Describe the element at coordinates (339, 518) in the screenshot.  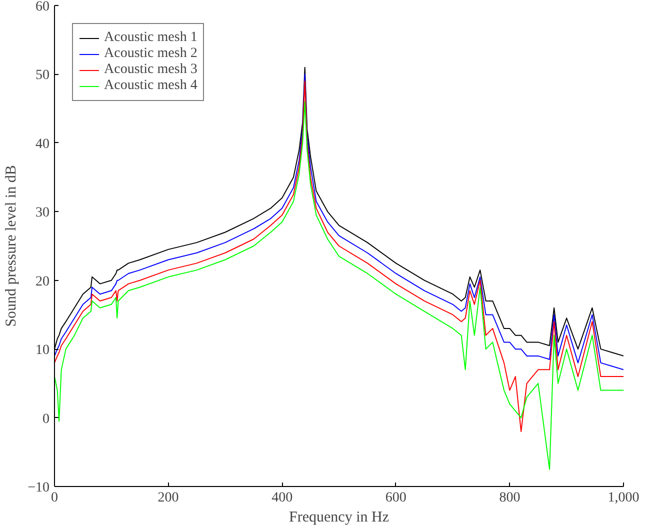
I see `x-axis-title: Frequency in Hz` at that location.